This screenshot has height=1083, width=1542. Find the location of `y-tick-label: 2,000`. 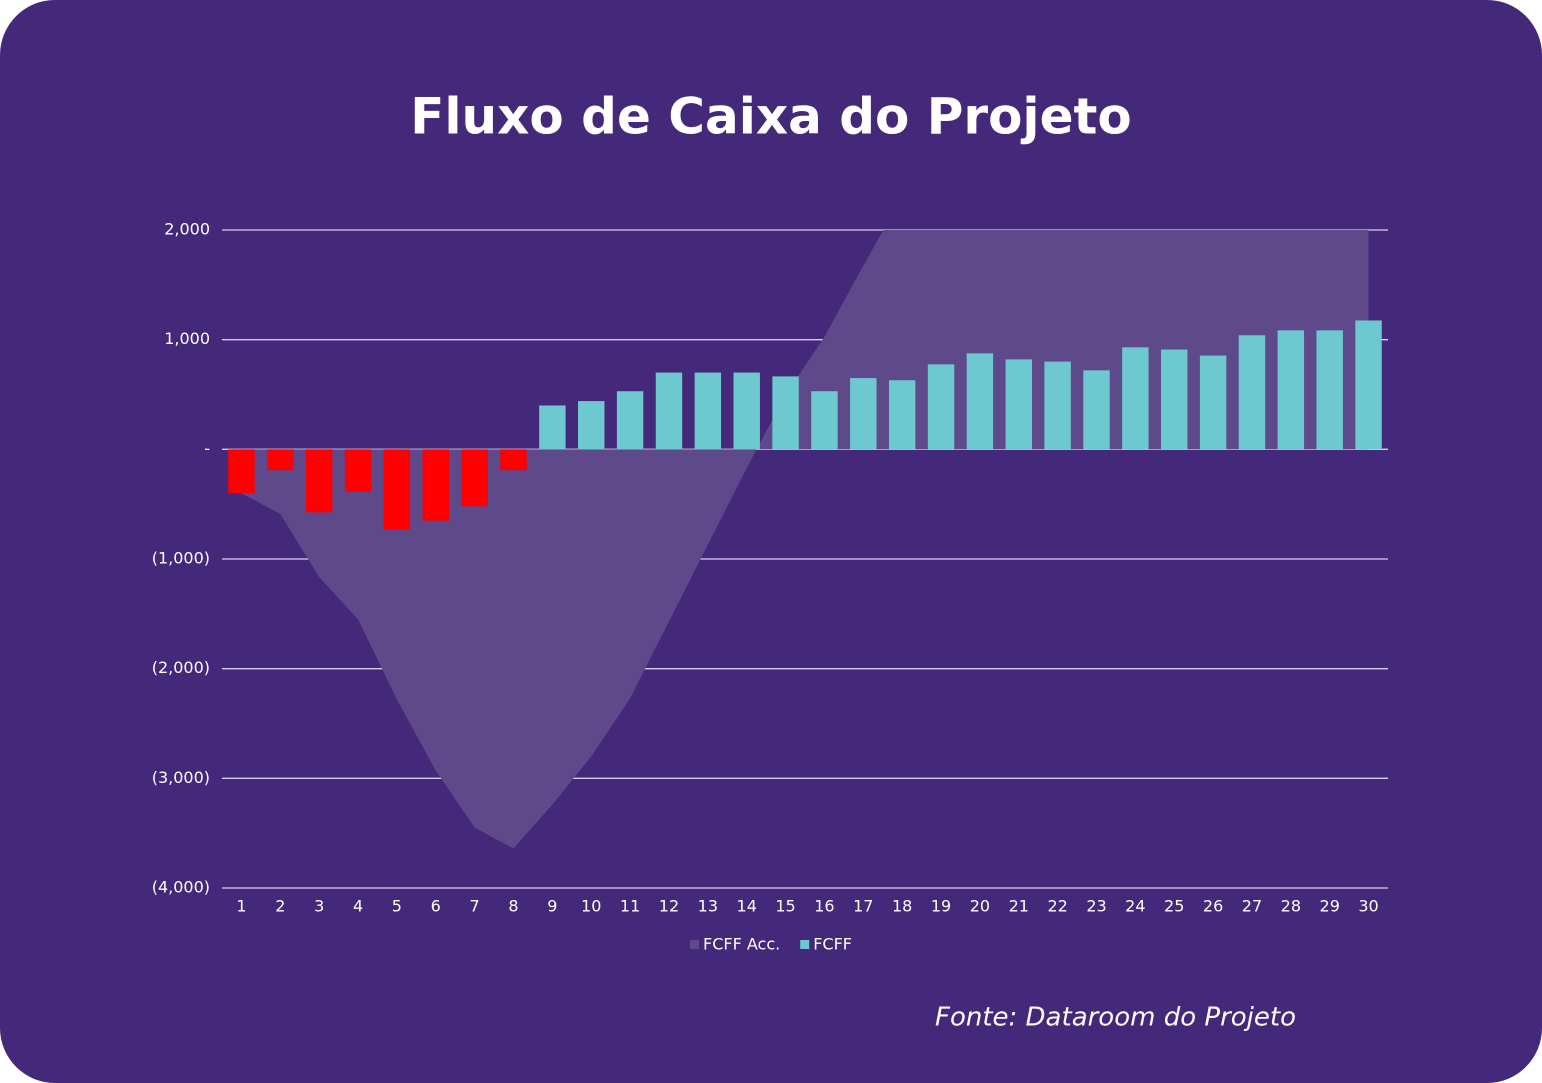

y-tick-label: 2,000 is located at coordinates (187, 229).